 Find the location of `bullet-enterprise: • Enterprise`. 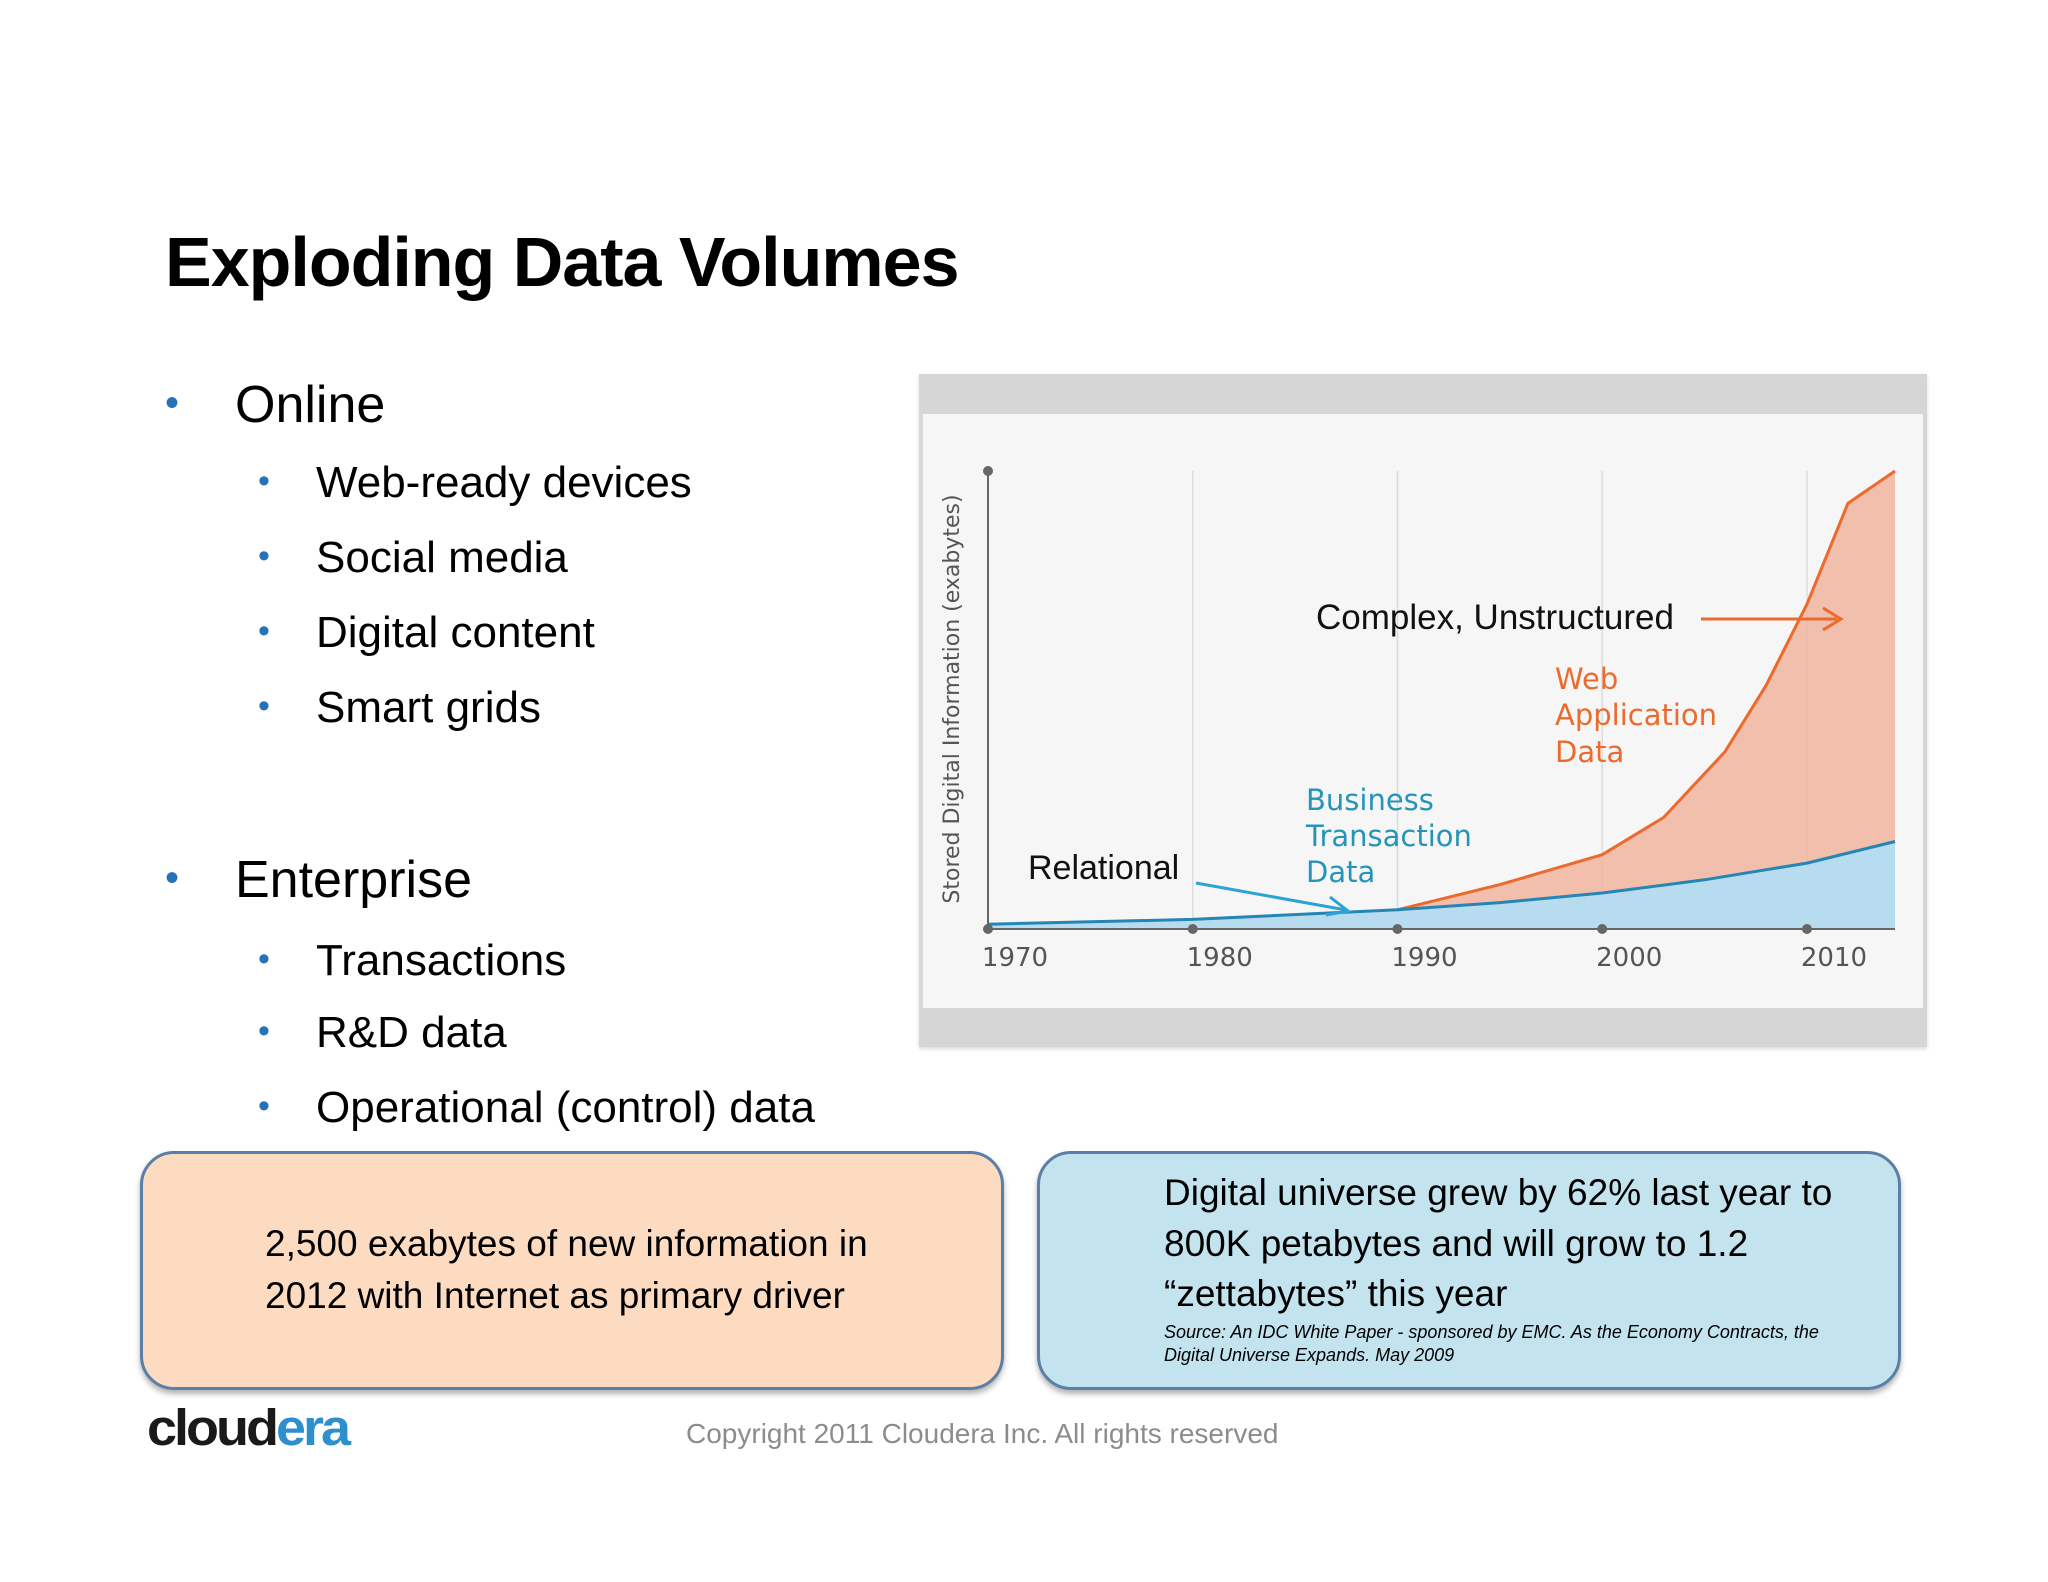

bullet-enterprise: • Enterprise is located at coordinates (318, 880).